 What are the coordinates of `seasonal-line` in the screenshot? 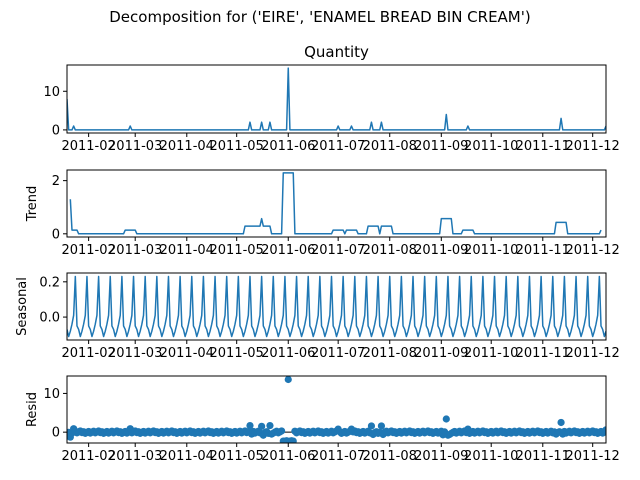 It's located at (336, 306).